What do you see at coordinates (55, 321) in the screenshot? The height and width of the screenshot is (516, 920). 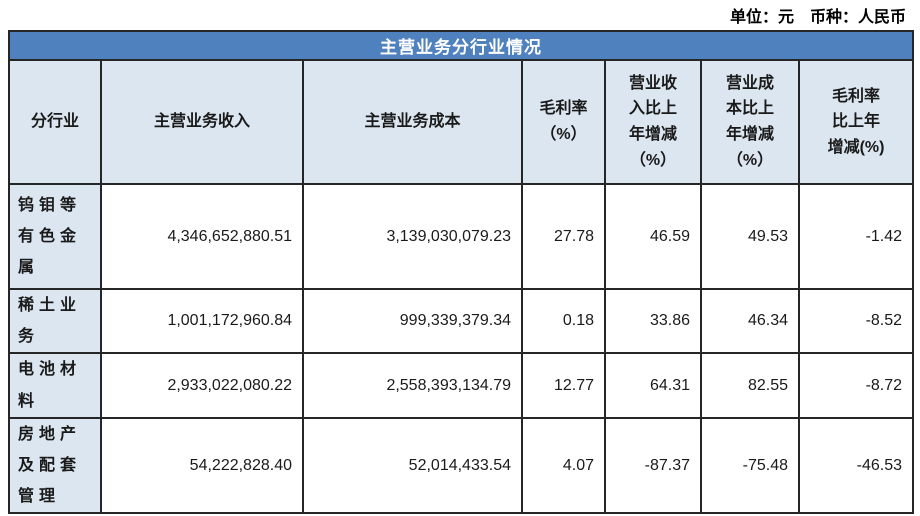 I see `row-label: 稀土业 务` at bounding box center [55, 321].